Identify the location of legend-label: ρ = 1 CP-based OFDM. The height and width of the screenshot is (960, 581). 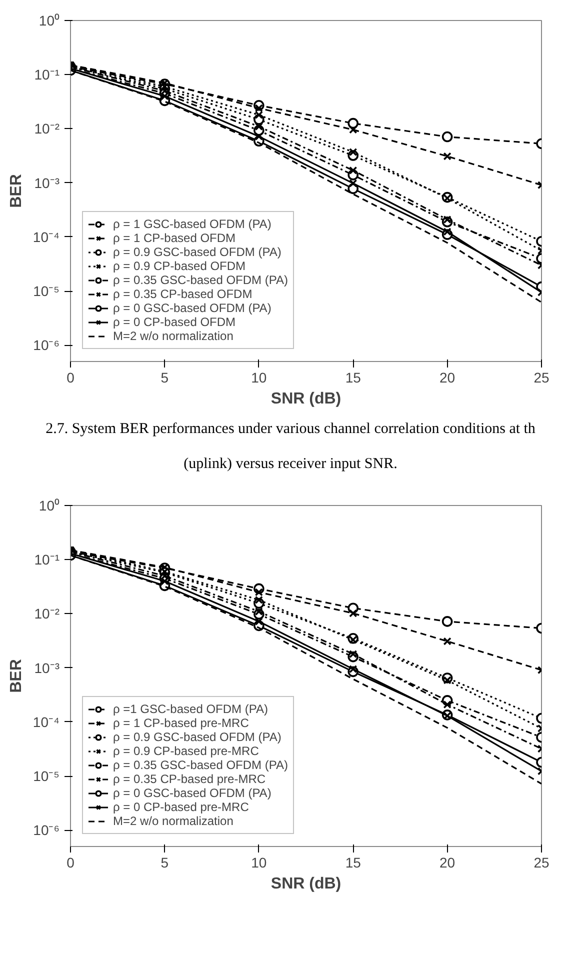
(174, 238).